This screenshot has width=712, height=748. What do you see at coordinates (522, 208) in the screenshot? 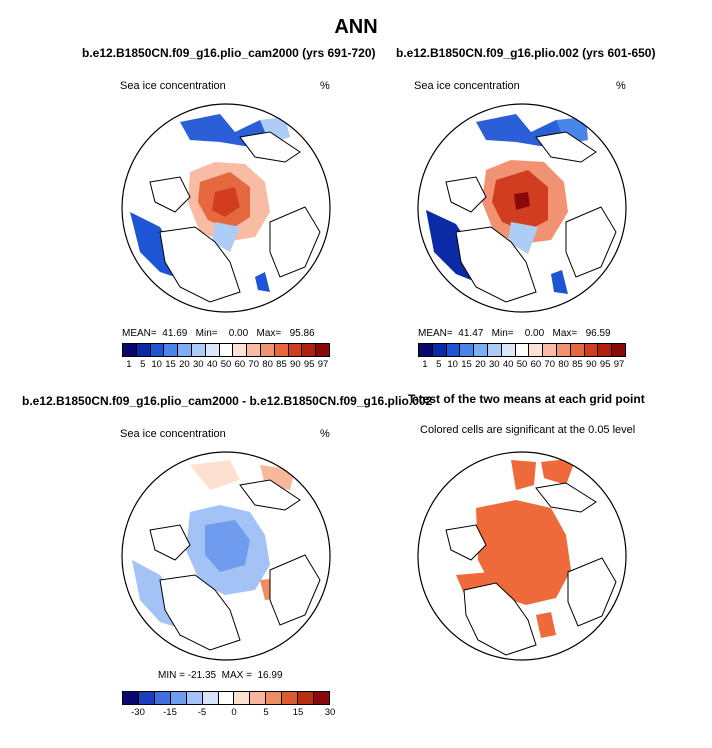
I see `panel2-polar-map` at bounding box center [522, 208].